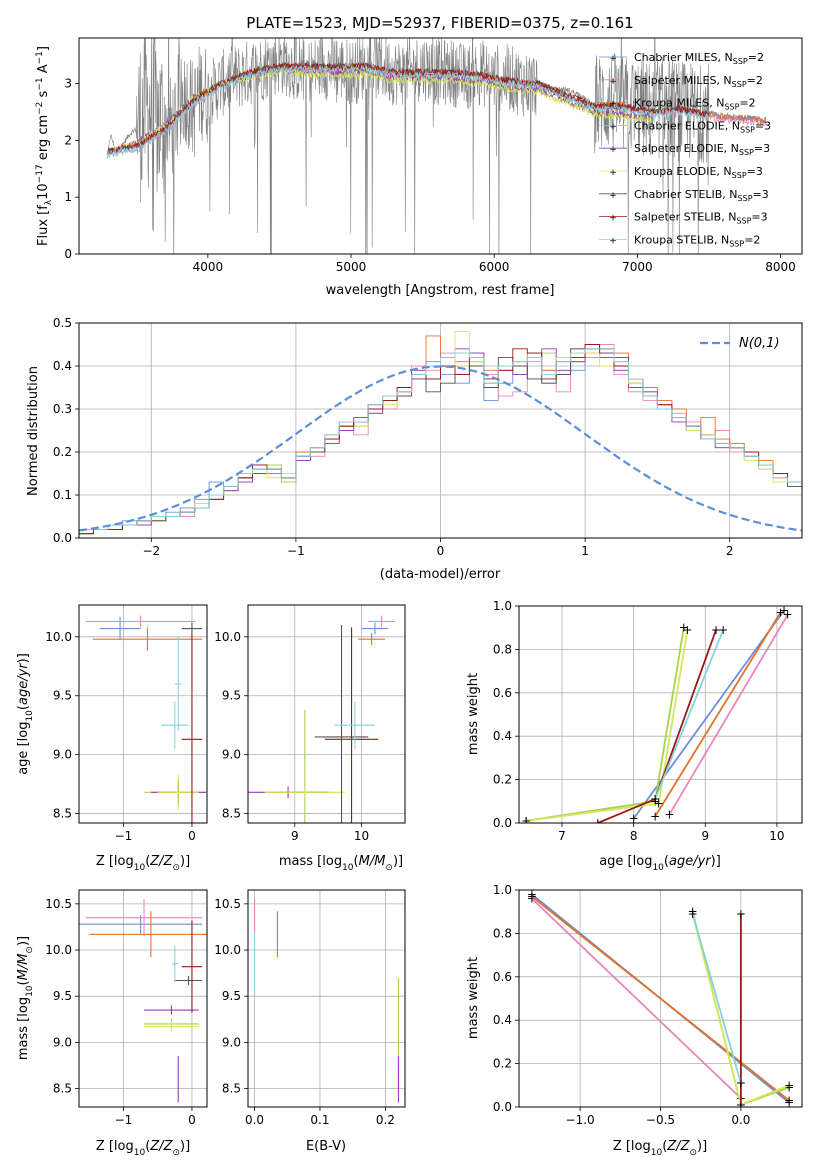  Describe the element at coordinates (660, 1148) in the screenshot. I see `x-axis-label-weight-vs-Z: Z [log10(Z/Z⊙)]` at that location.